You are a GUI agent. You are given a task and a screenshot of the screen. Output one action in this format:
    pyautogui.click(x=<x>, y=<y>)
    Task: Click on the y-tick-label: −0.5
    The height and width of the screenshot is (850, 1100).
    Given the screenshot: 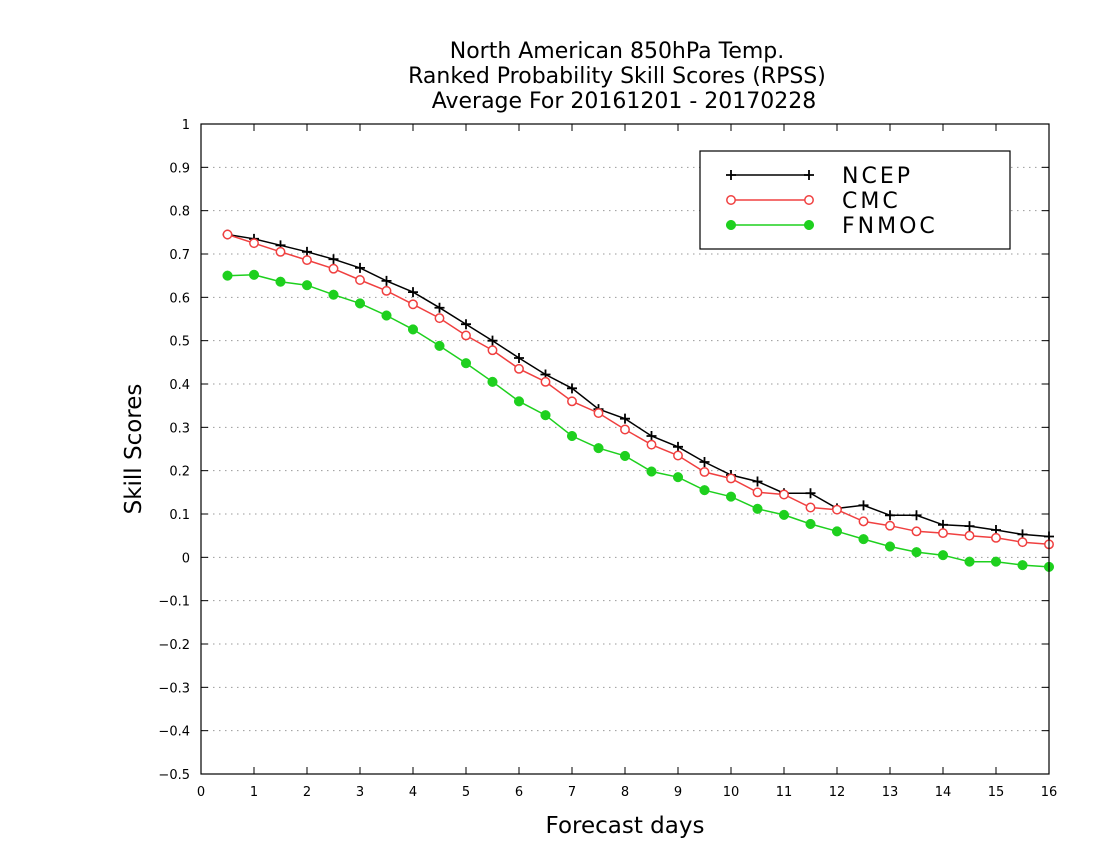 What is the action you would take?
    pyautogui.click(x=174, y=775)
    